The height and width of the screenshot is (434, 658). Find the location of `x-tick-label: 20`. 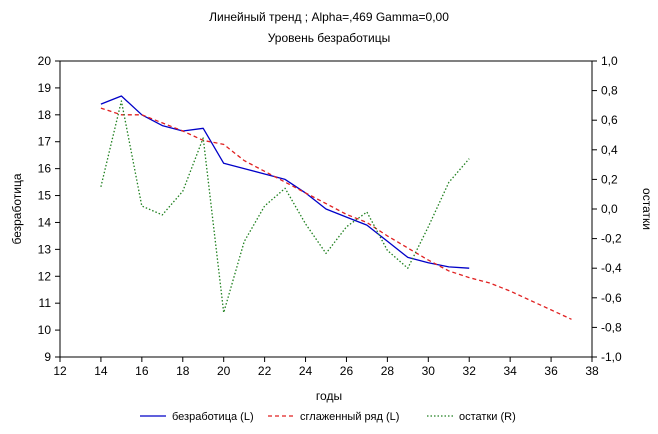

x-tick-label: 20 is located at coordinates (224, 371).